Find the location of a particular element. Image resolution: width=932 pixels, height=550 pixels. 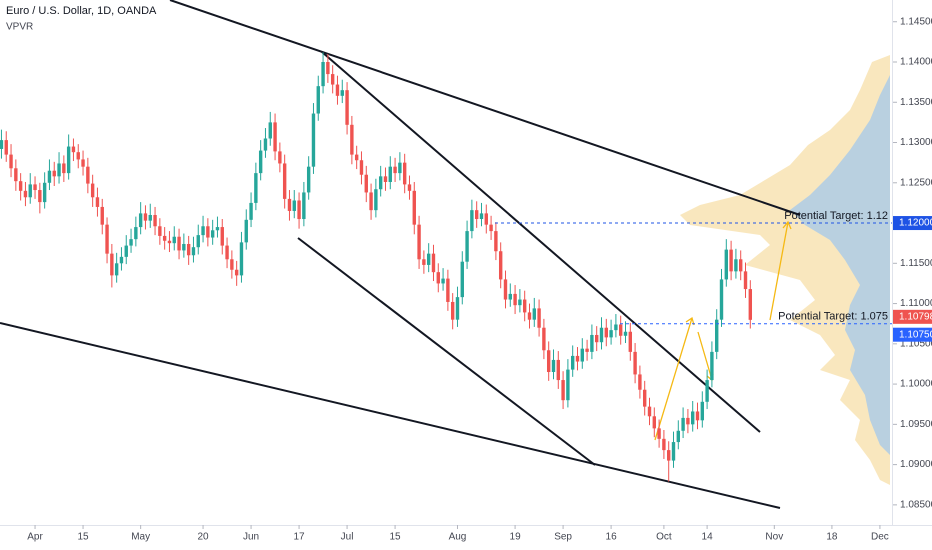

price-axis is located at coordinates (912, 275).